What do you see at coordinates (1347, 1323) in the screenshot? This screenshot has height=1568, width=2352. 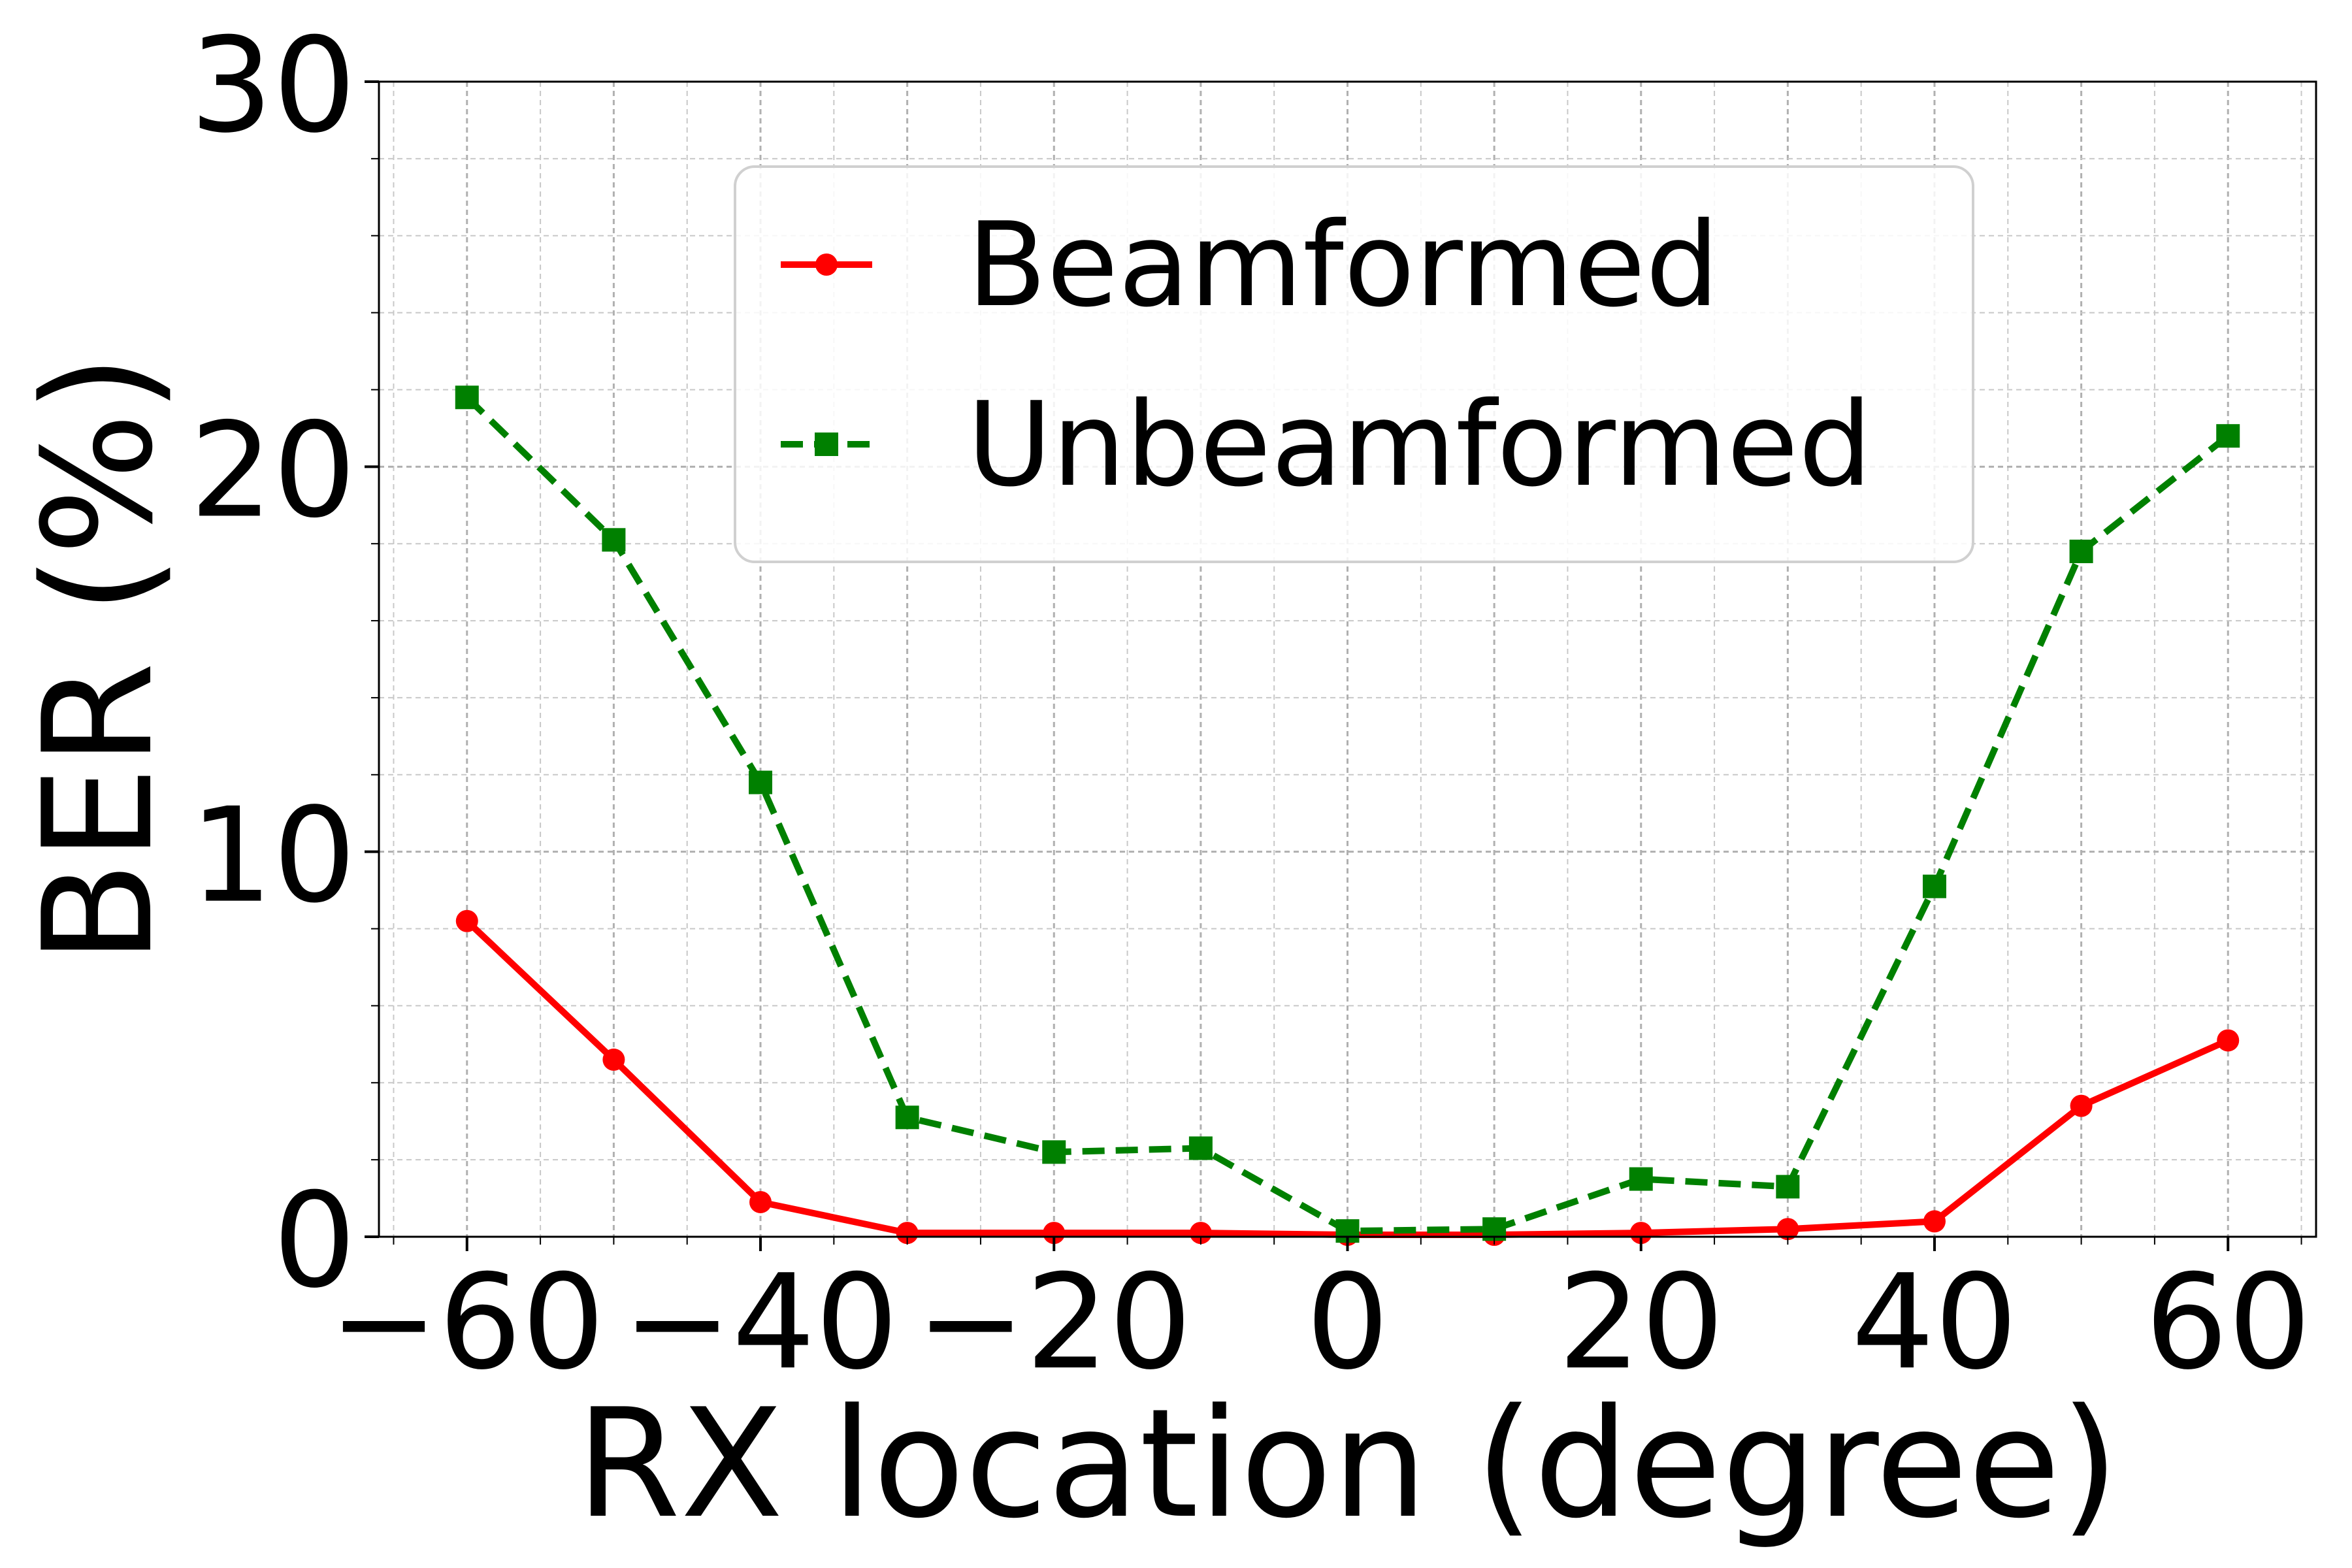 I see `x-tick-label: 0` at bounding box center [1347, 1323].